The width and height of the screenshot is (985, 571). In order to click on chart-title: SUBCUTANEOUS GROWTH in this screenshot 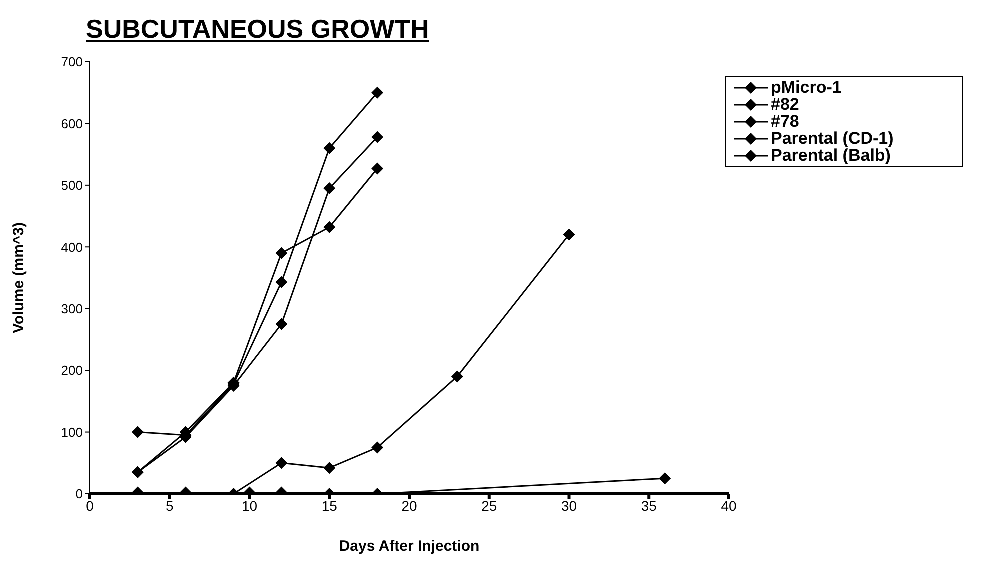, I will do `click(258, 29)`.